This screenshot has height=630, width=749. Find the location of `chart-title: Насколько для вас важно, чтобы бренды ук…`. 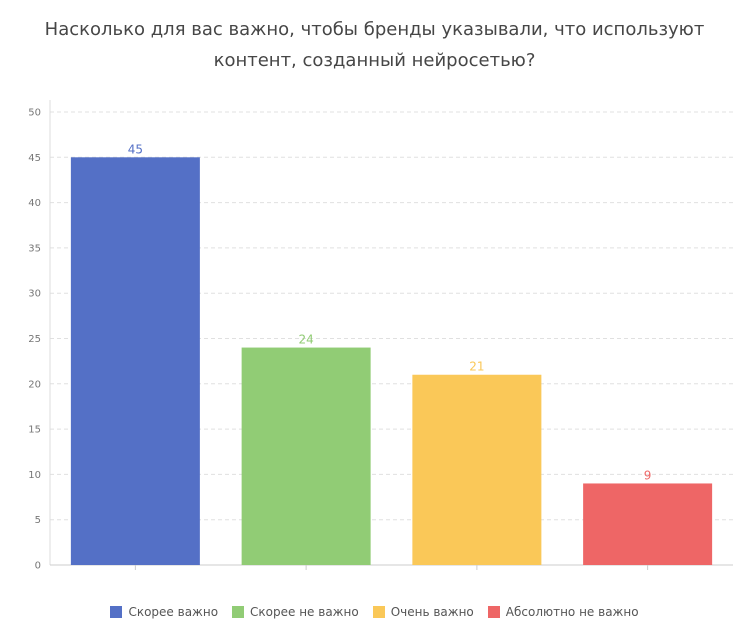

chart-title: Насколько для вас важно, чтобы бренды ук… is located at coordinates (374, 45).